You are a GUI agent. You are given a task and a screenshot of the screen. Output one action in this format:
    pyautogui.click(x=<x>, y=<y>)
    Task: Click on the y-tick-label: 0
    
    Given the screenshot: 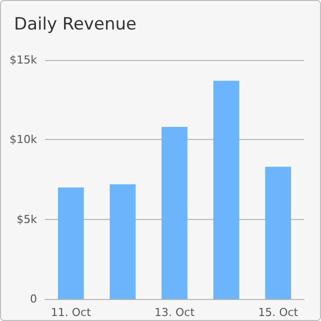 What is the action you would take?
    pyautogui.click(x=33, y=299)
    